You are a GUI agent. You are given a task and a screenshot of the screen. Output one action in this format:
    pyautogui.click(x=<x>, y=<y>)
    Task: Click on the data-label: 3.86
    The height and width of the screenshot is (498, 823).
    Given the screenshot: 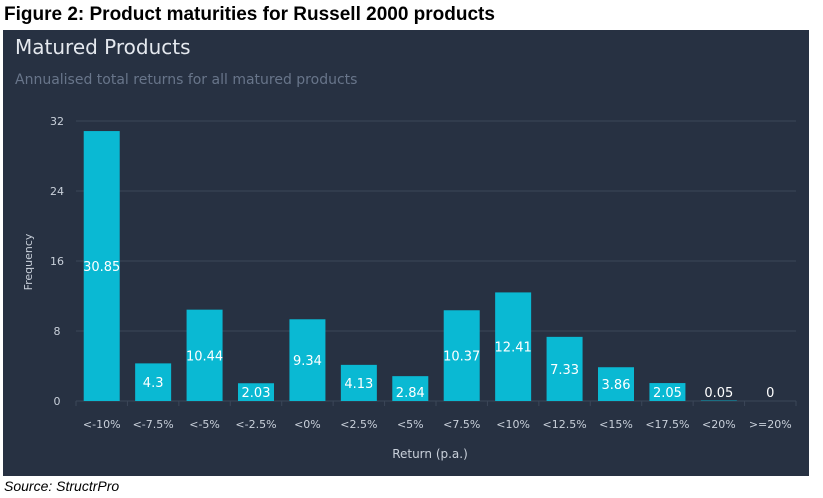 What is the action you would take?
    pyautogui.click(x=616, y=385)
    